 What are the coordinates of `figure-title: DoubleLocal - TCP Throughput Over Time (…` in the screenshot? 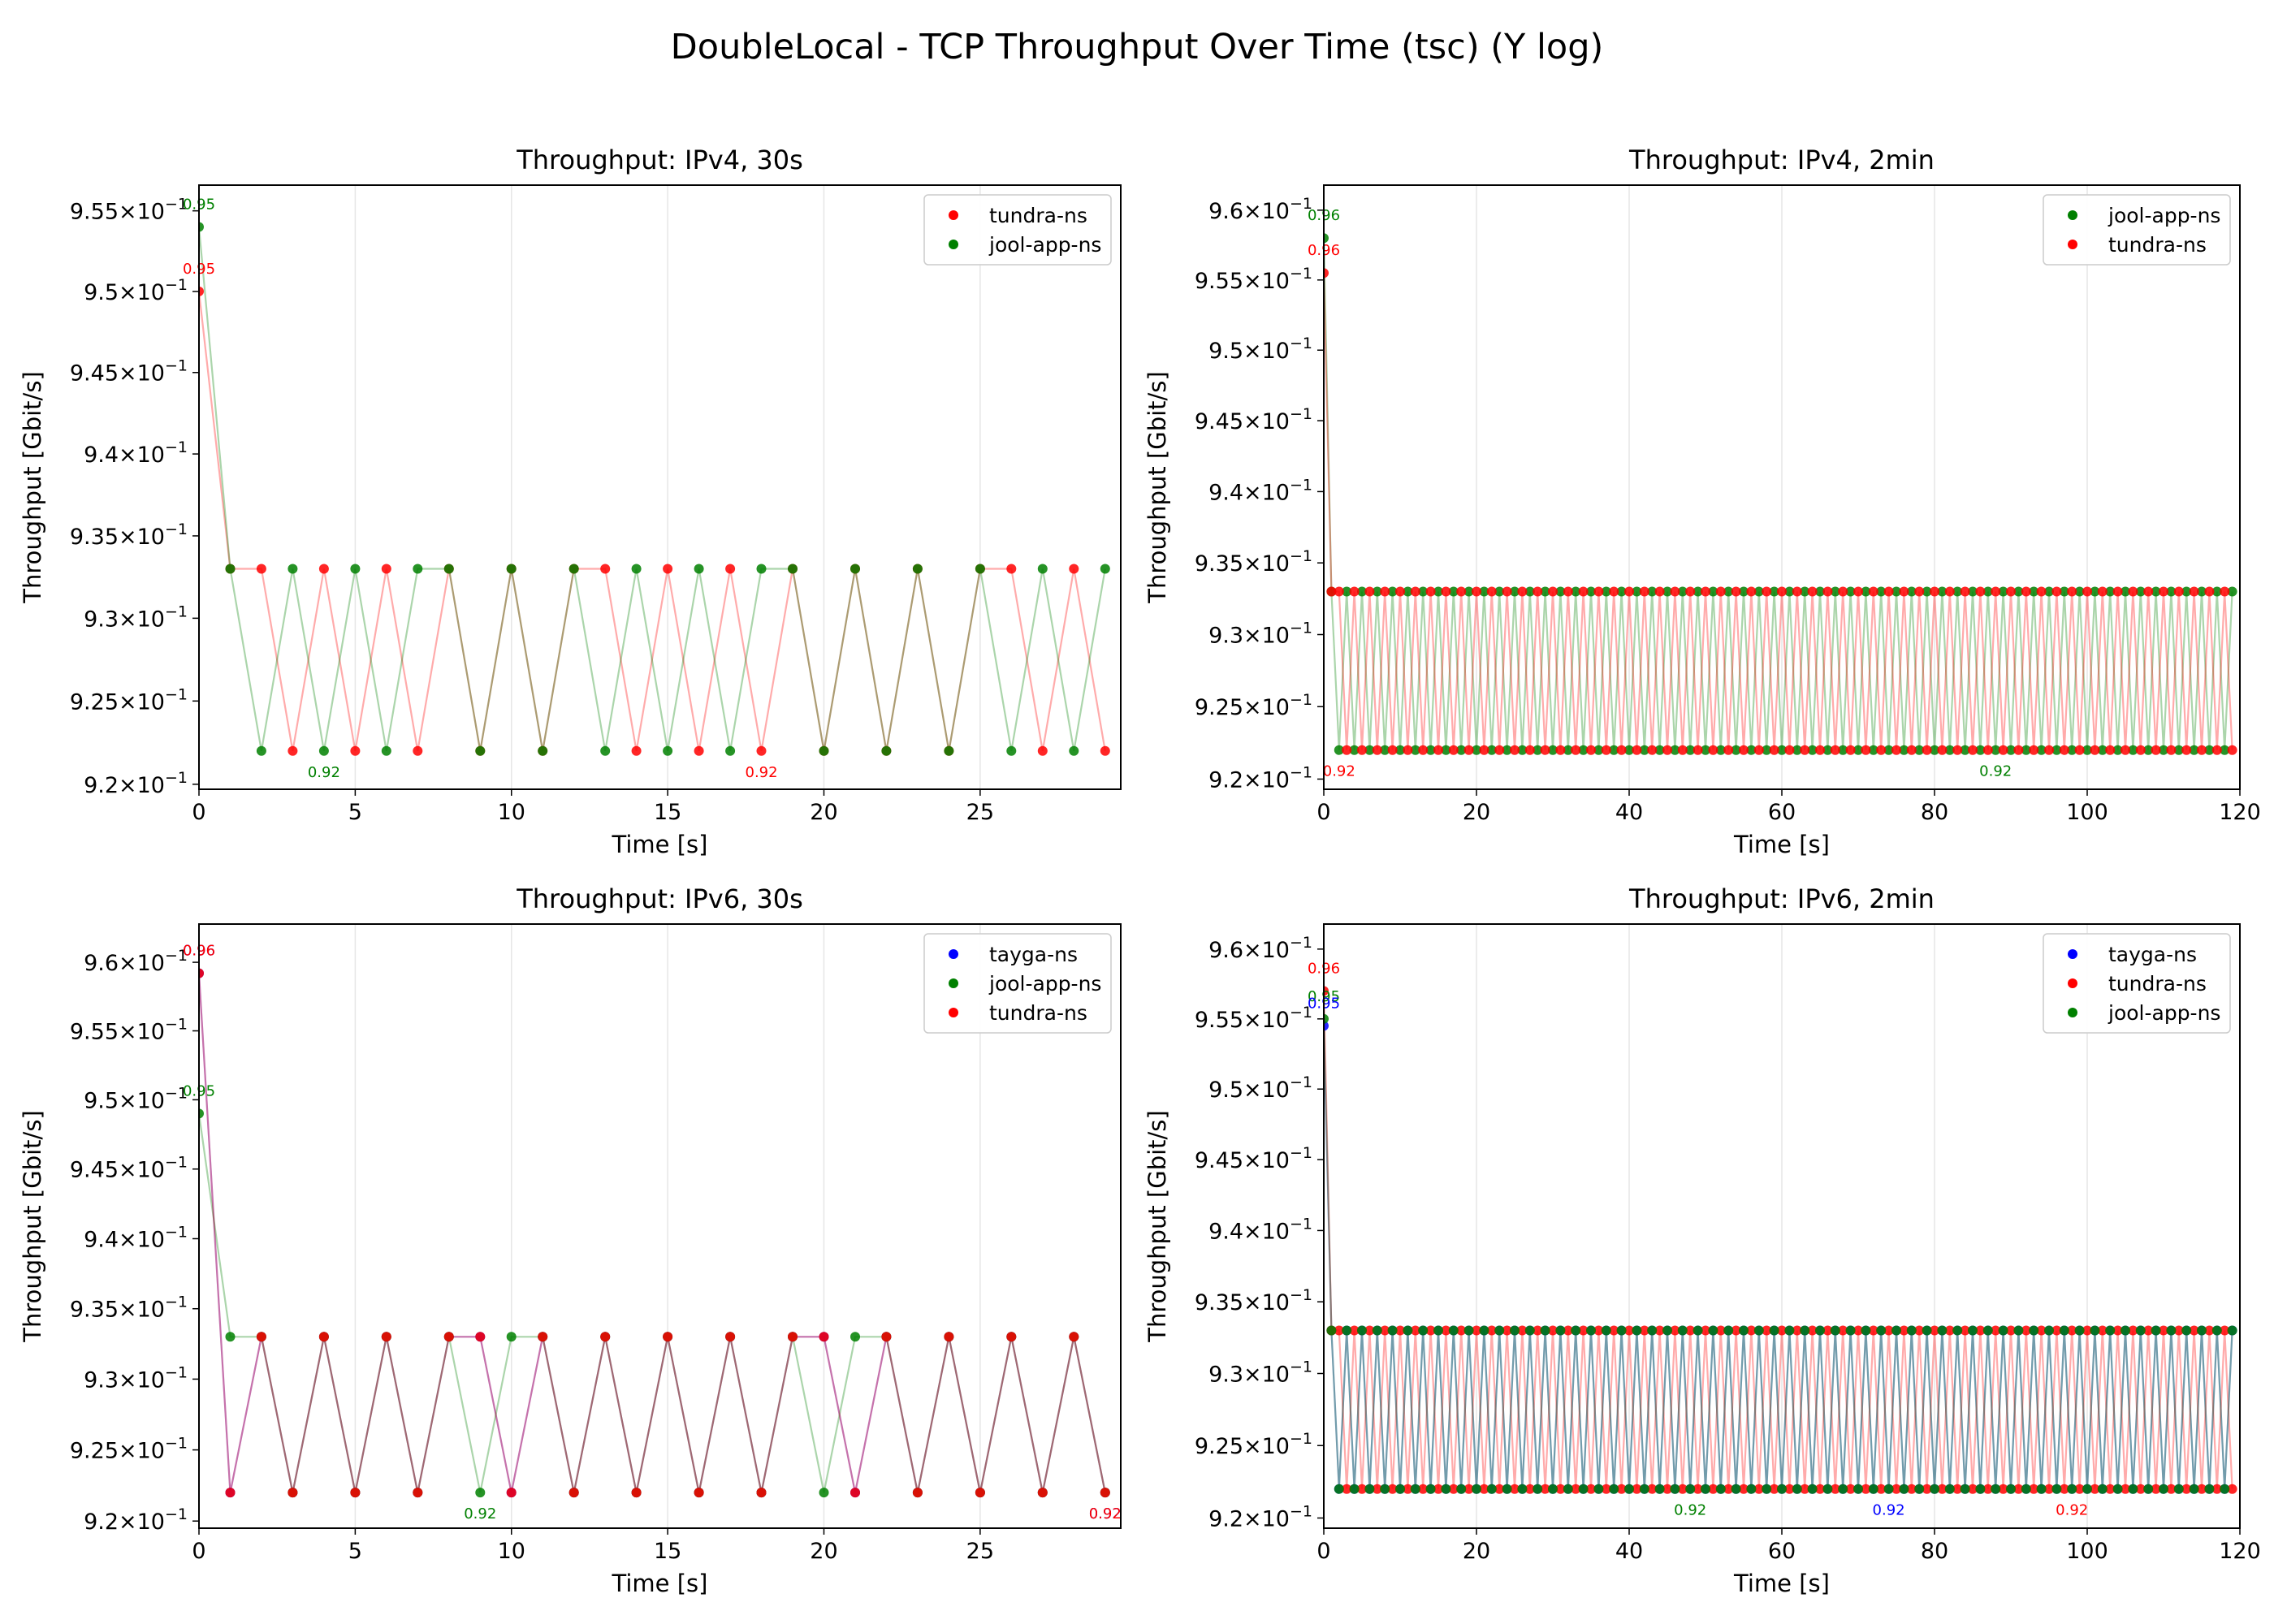 It's located at (1137, 47).